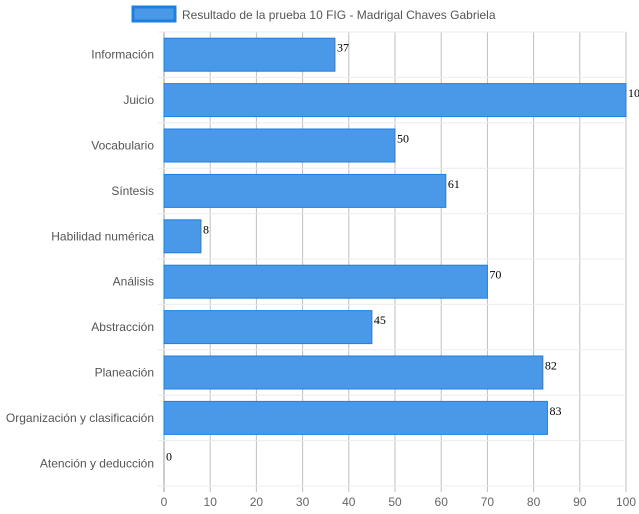  I want to click on data-label: 50, so click(403, 139).